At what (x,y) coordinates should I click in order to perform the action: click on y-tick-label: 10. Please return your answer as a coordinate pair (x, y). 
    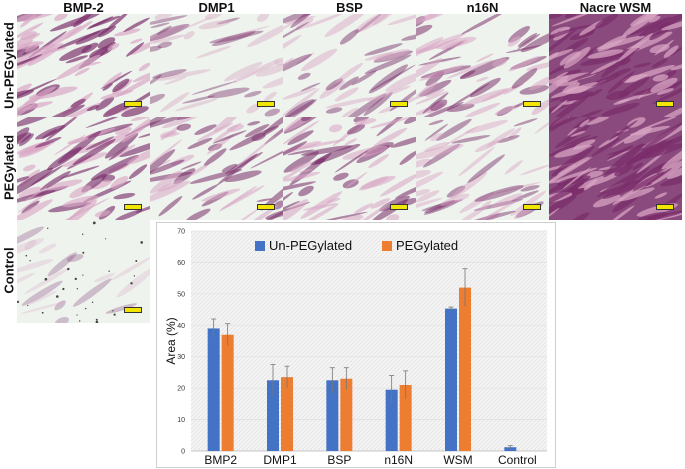
    Looking at the image, I should click on (181, 420).